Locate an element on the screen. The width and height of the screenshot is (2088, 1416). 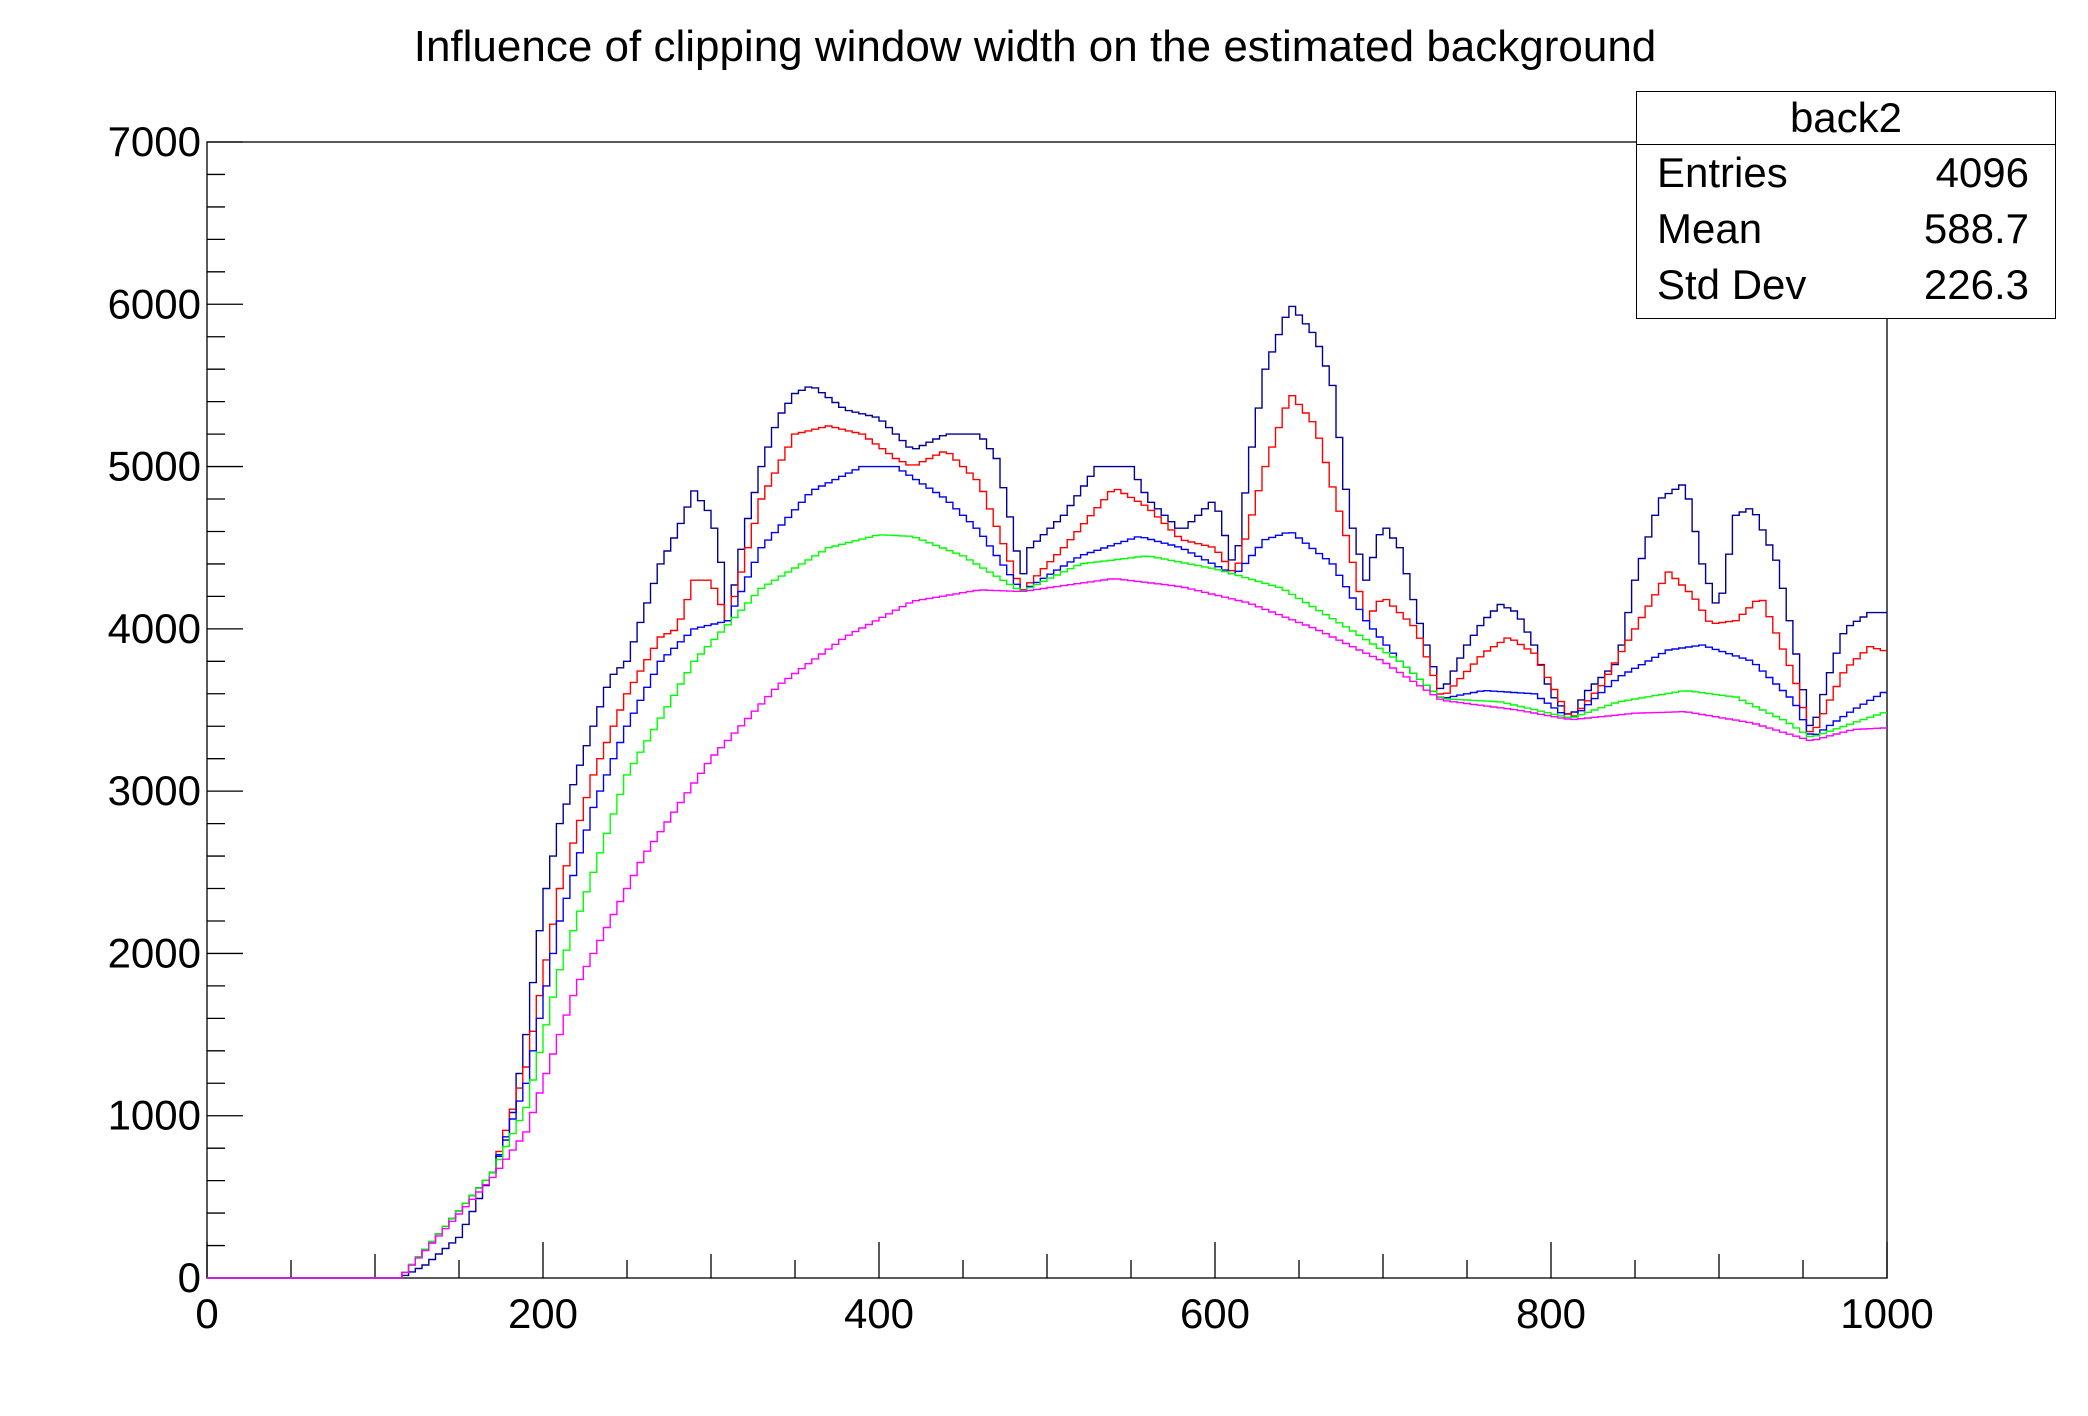
y-tick-label: 2000 is located at coordinates (154, 952).